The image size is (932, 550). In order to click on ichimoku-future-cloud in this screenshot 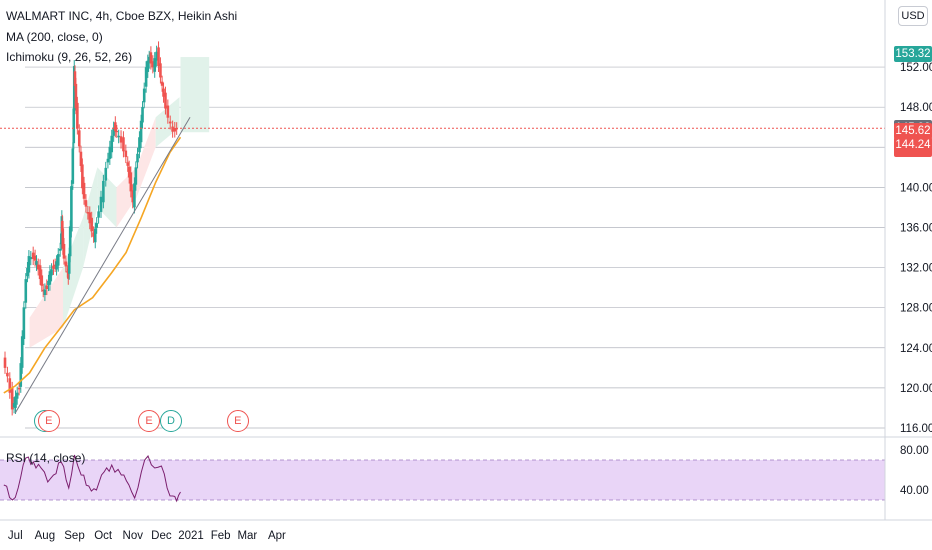, I will do `click(195, 95)`.